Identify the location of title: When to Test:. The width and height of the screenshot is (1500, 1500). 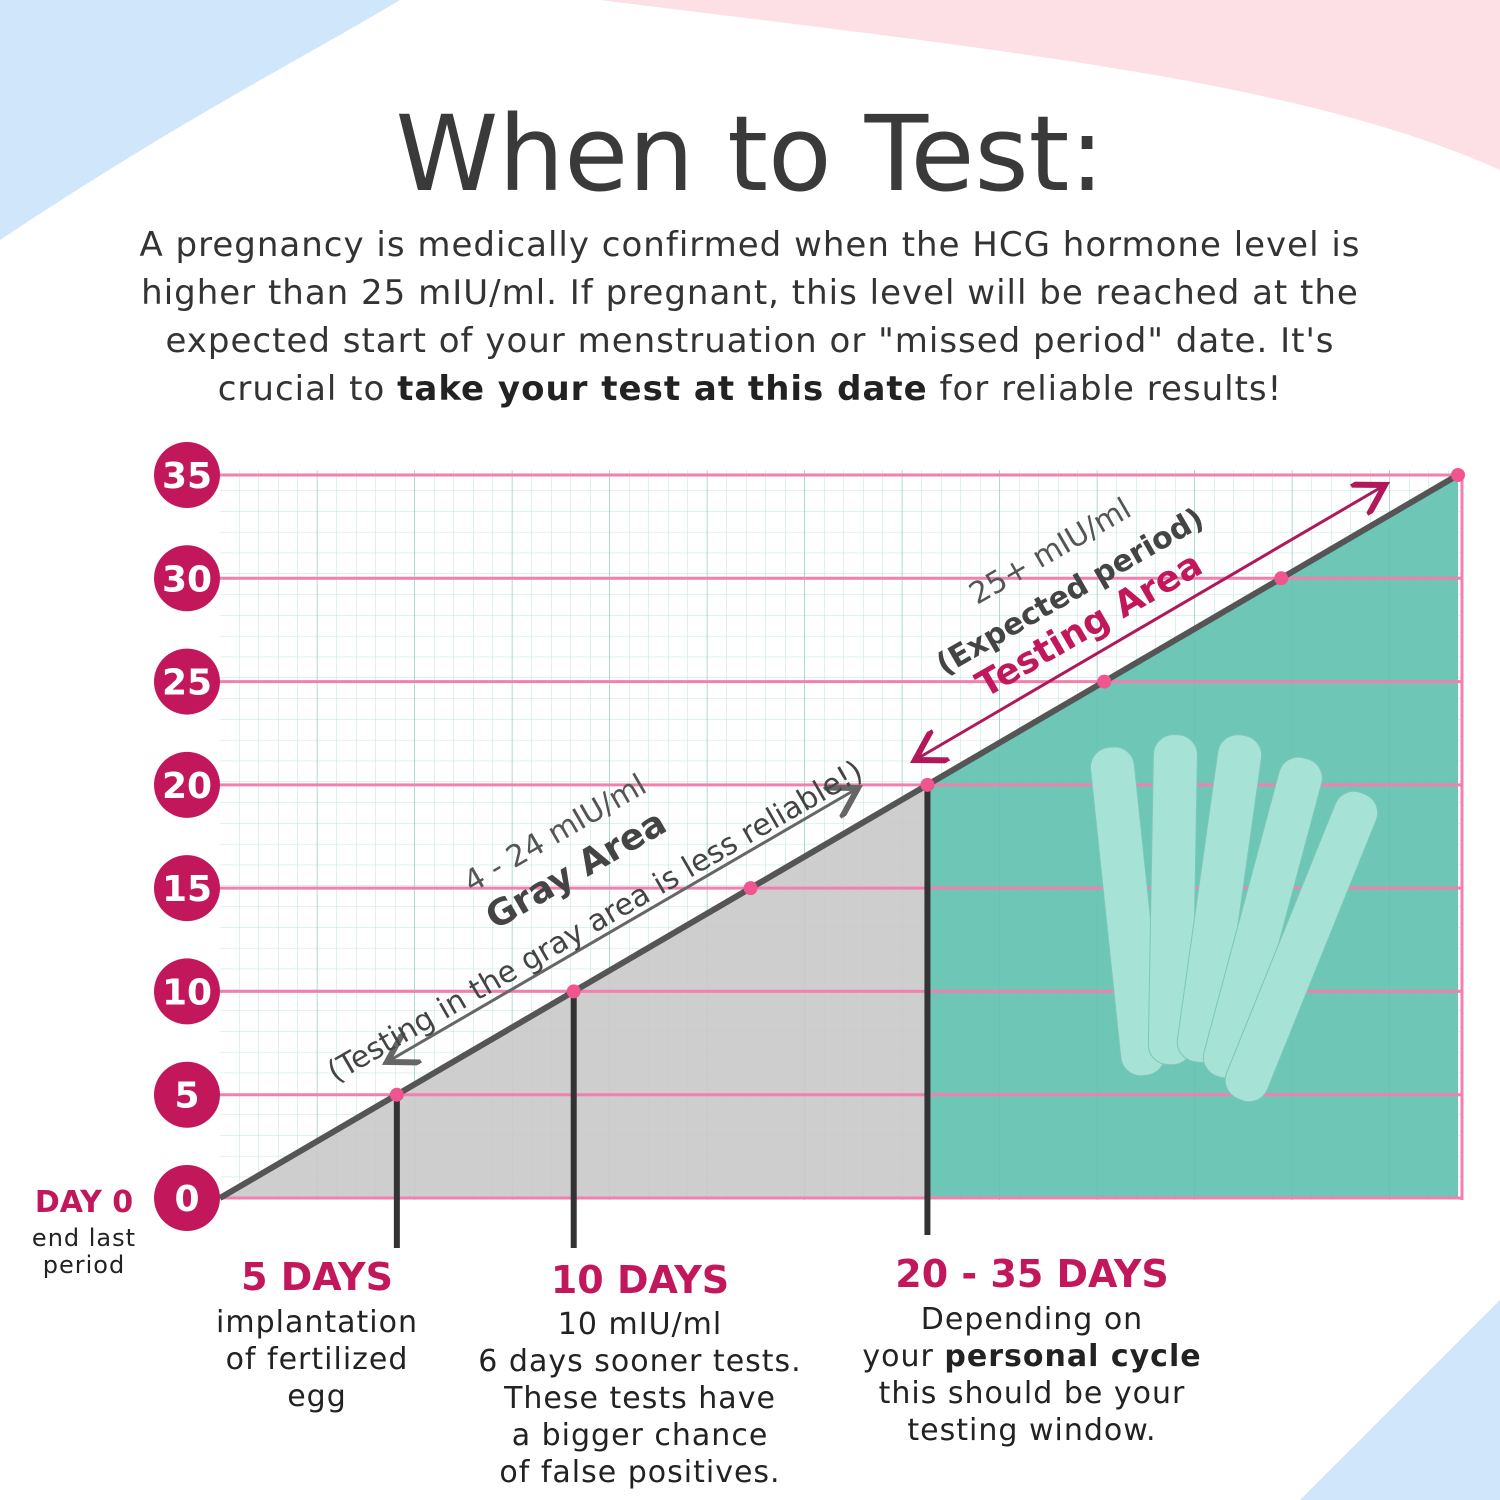
(749, 154).